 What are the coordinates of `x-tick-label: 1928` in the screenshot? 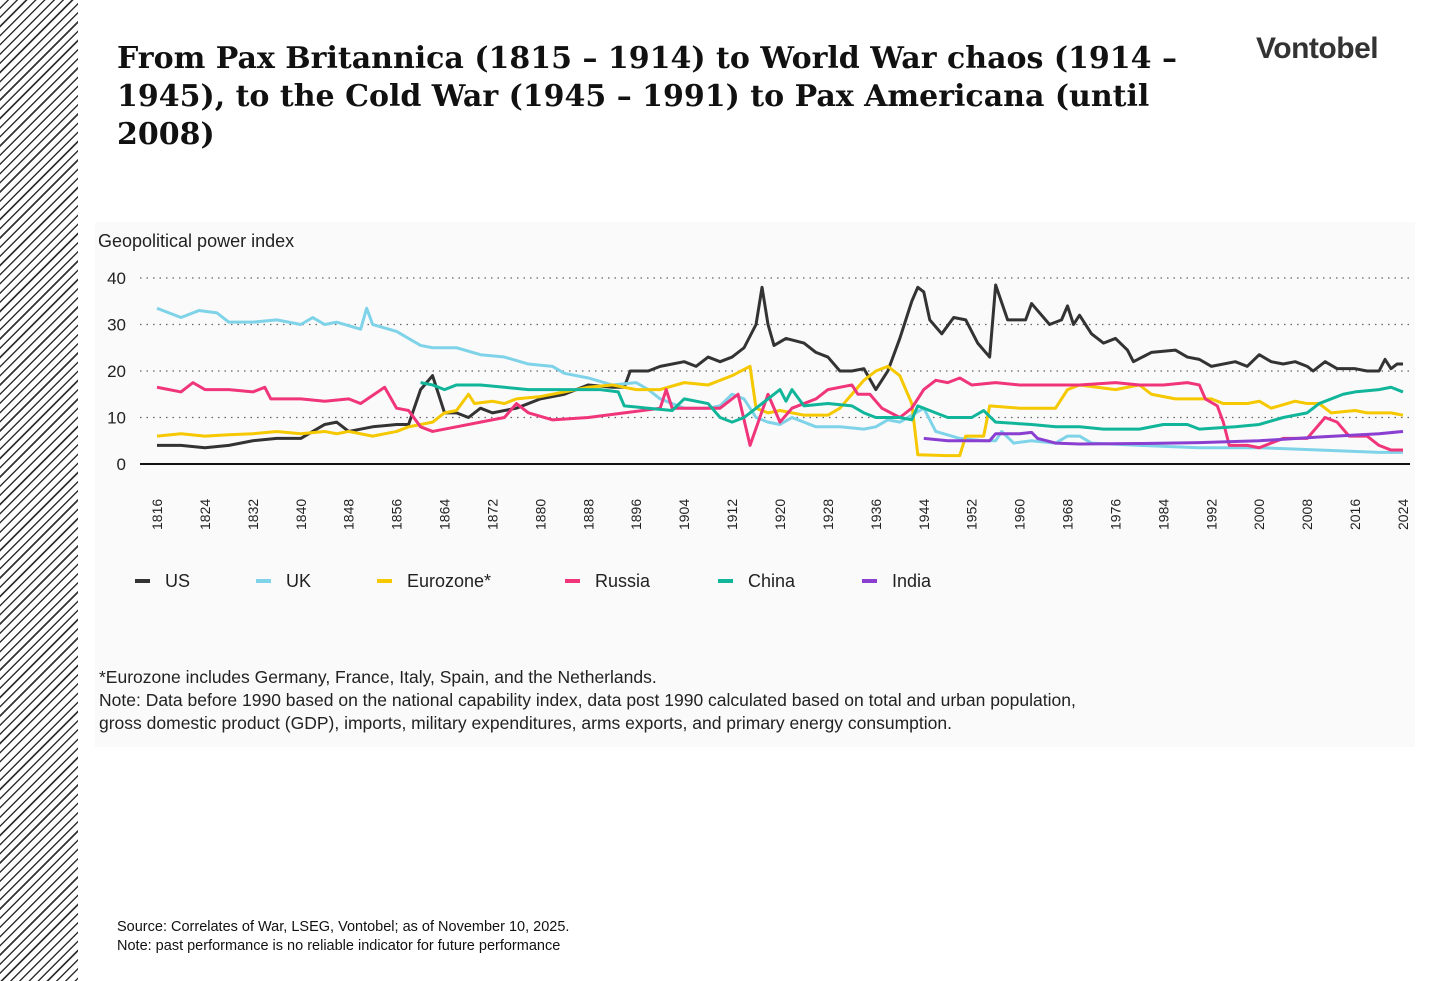 It's located at (828, 514).